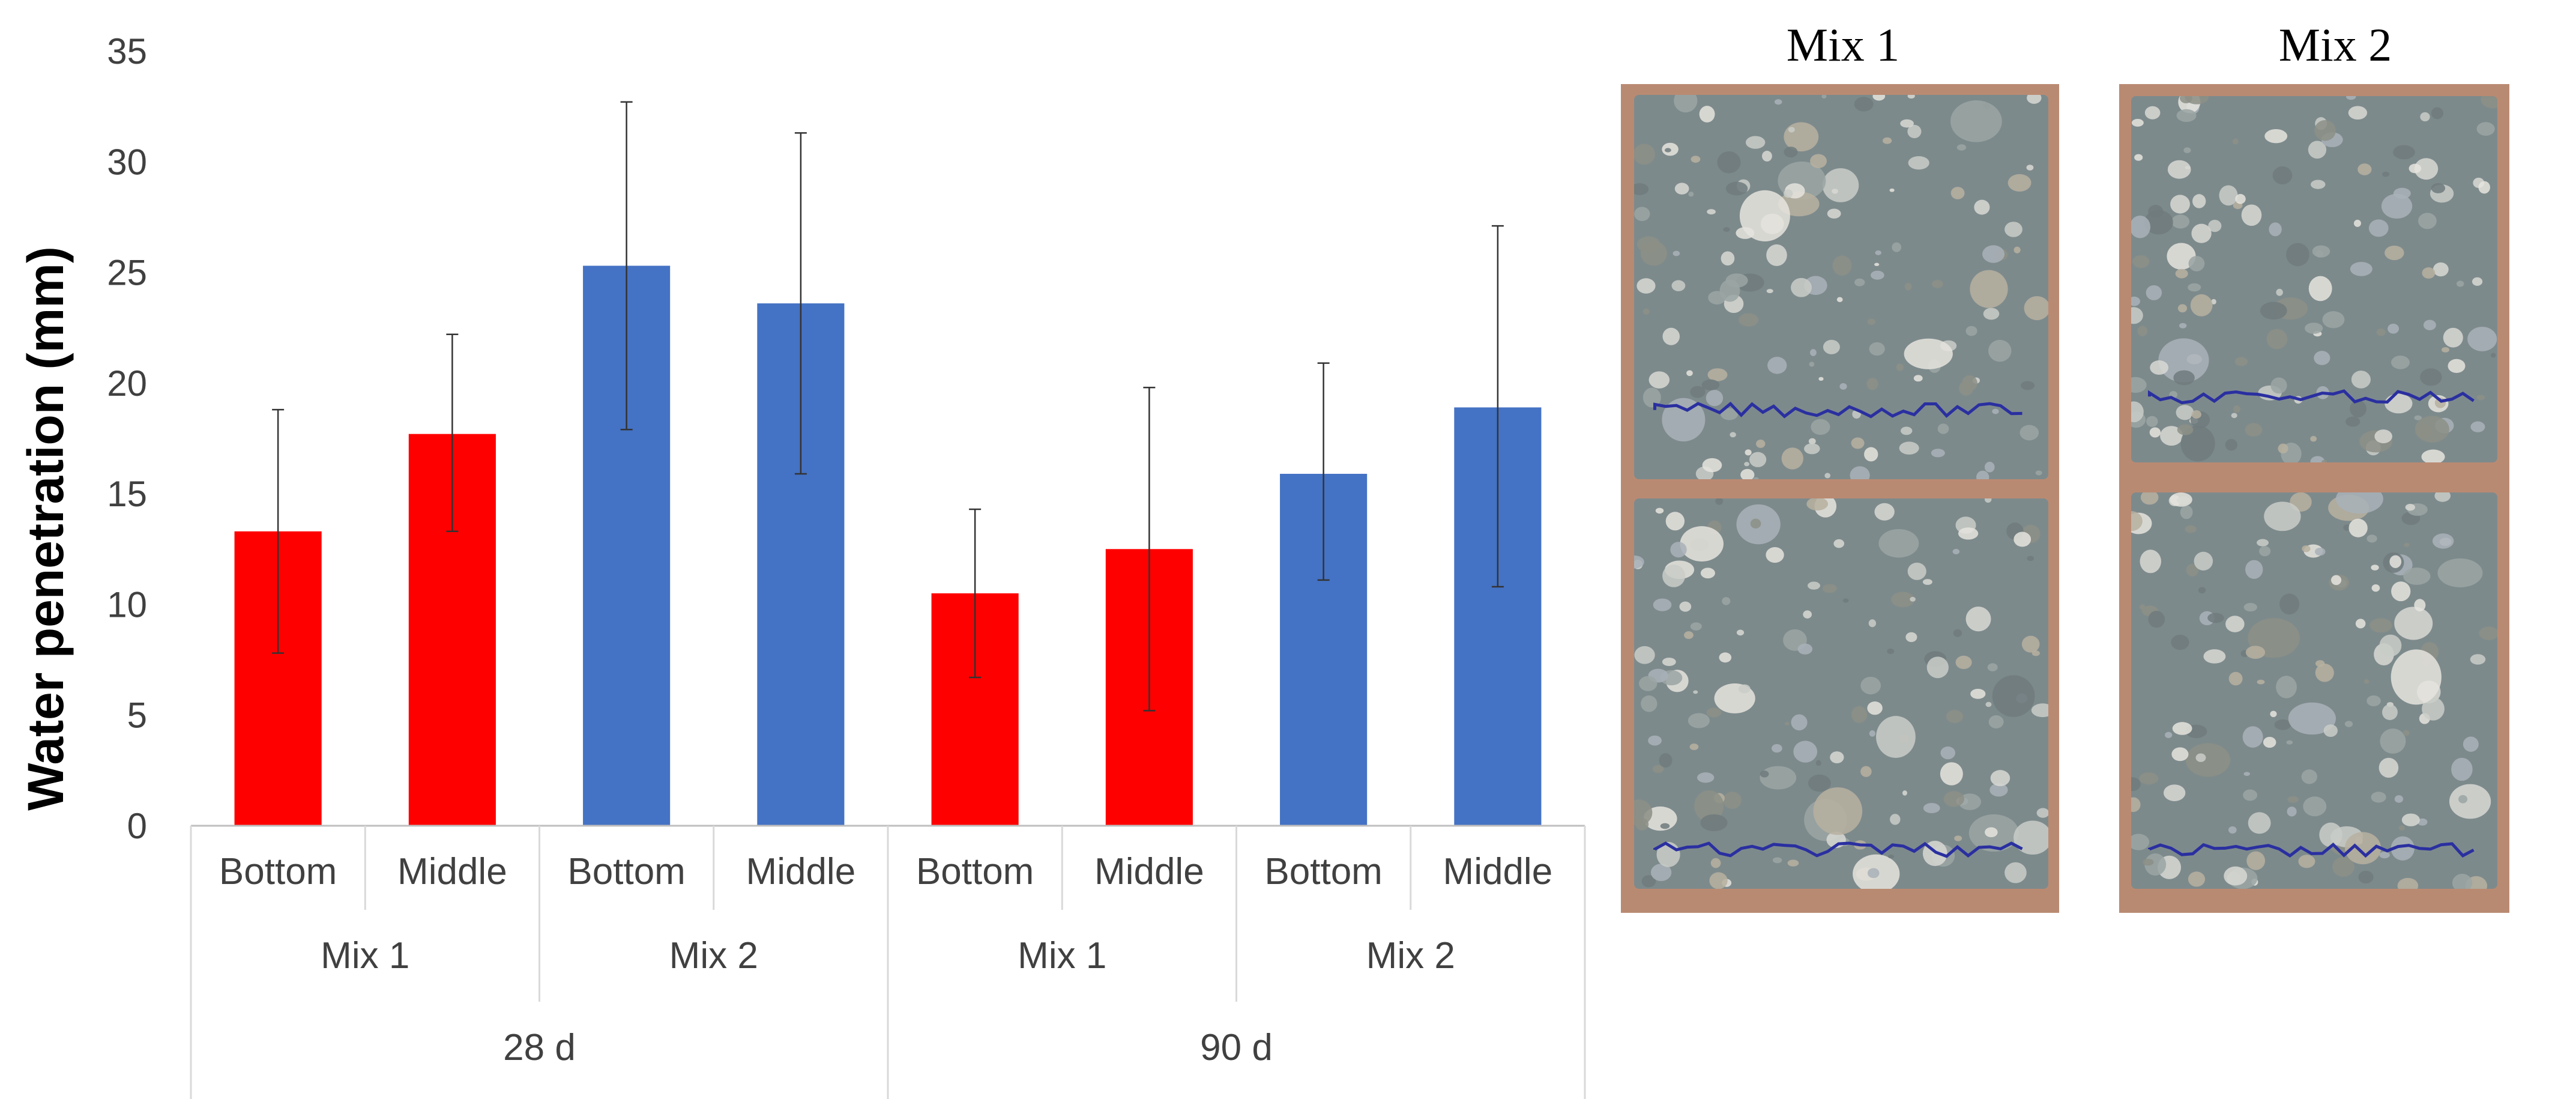  What do you see at coordinates (2311, 397) in the screenshot?
I see `penetration-front-line` at bounding box center [2311, 397].